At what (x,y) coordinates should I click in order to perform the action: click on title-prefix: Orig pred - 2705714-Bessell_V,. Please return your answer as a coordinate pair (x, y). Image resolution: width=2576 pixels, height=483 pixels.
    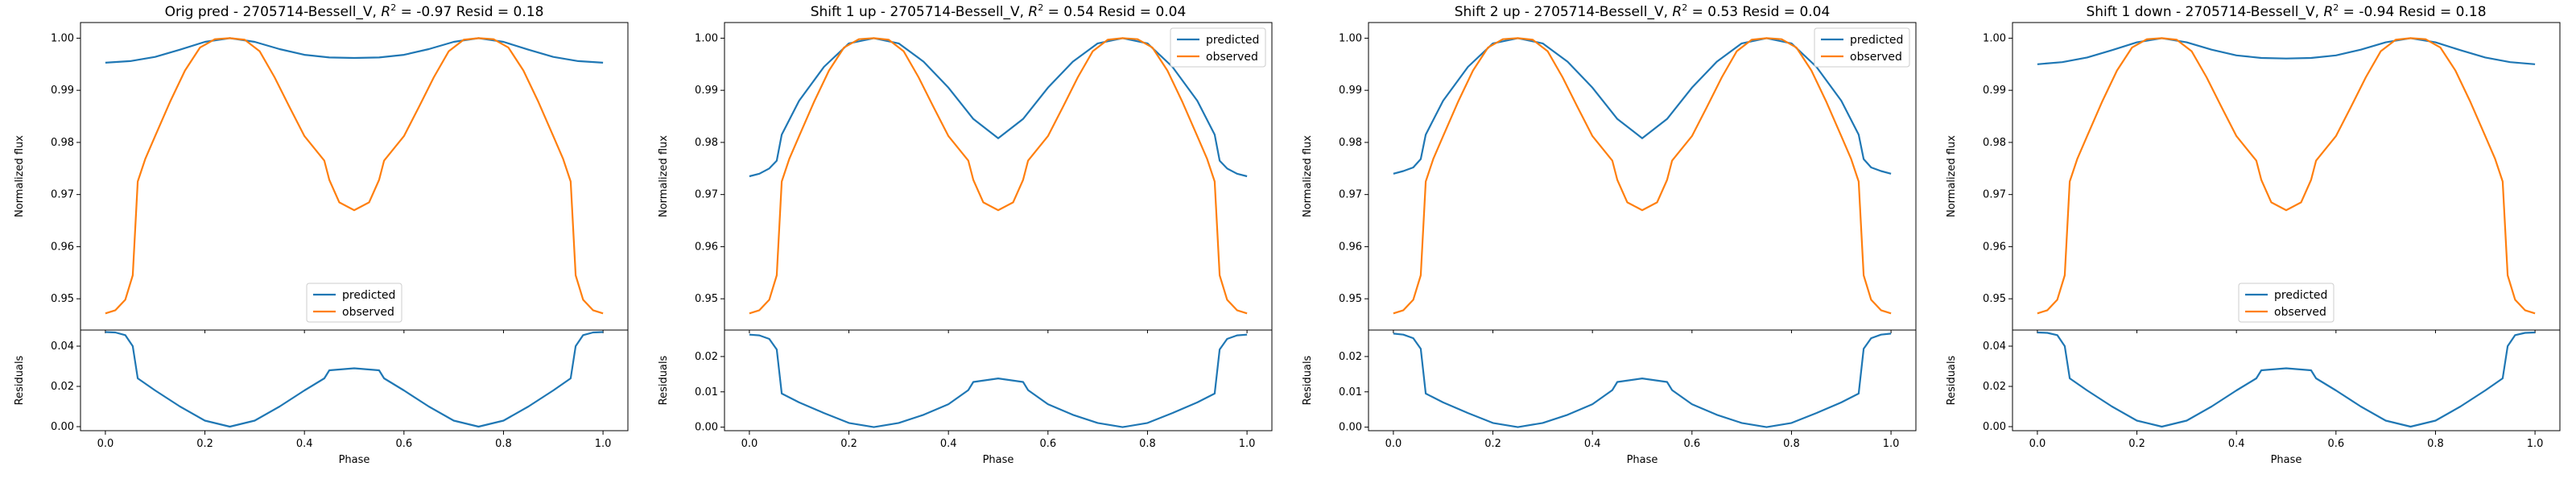
    Looking at the image, I should click on (273, 12).